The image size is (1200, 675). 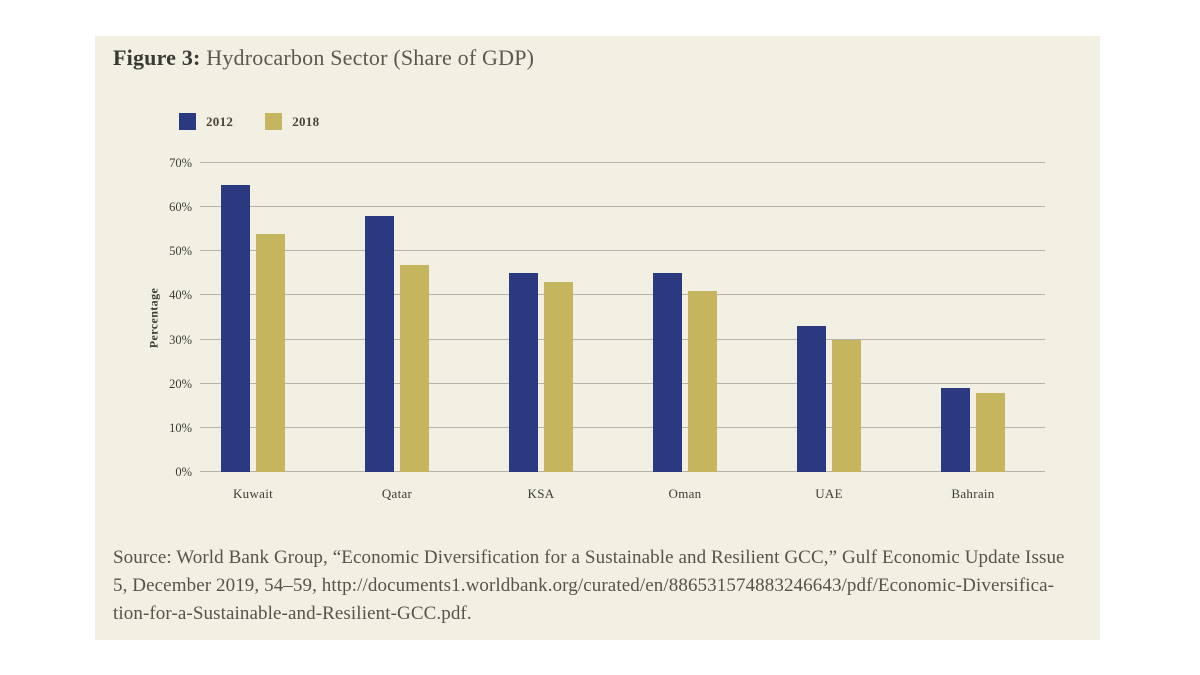 What do you see at coordinates (367, 57) in the screenshot?
I see `figure-title-text: Hydrocarbon Sector (Share of GDP)` at bounding box center [367, 57].